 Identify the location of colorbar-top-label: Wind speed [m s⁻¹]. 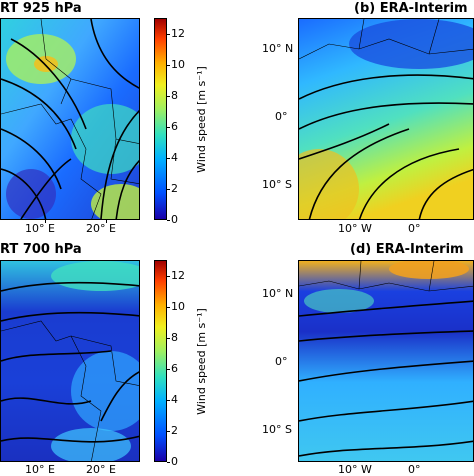
(201, 119).